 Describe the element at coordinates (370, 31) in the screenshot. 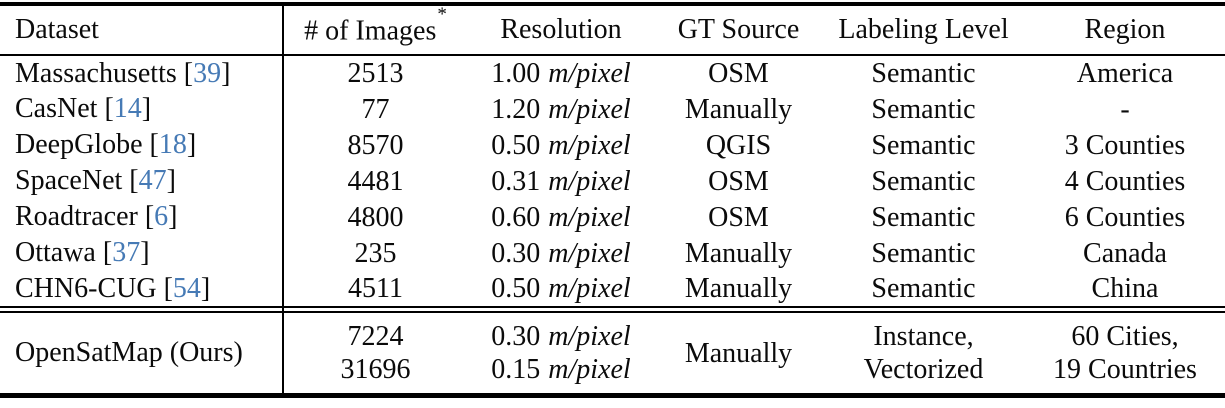

I see `column-header-label: # of Images` at that location.